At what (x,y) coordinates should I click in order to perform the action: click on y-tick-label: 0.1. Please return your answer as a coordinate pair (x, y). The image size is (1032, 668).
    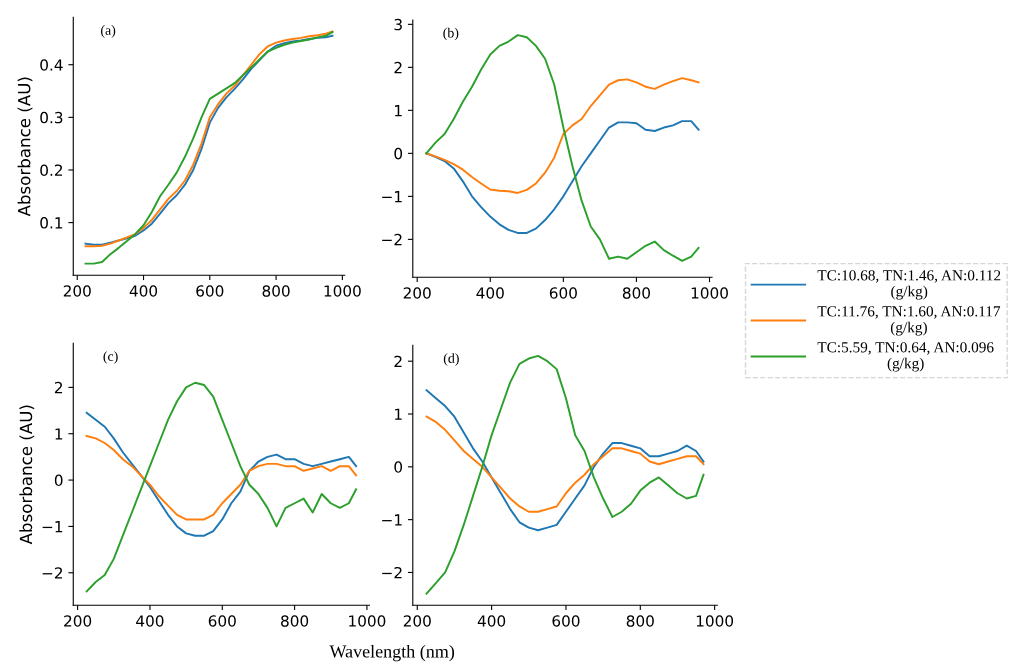
    Looking at the image, I should click on (51, 223).